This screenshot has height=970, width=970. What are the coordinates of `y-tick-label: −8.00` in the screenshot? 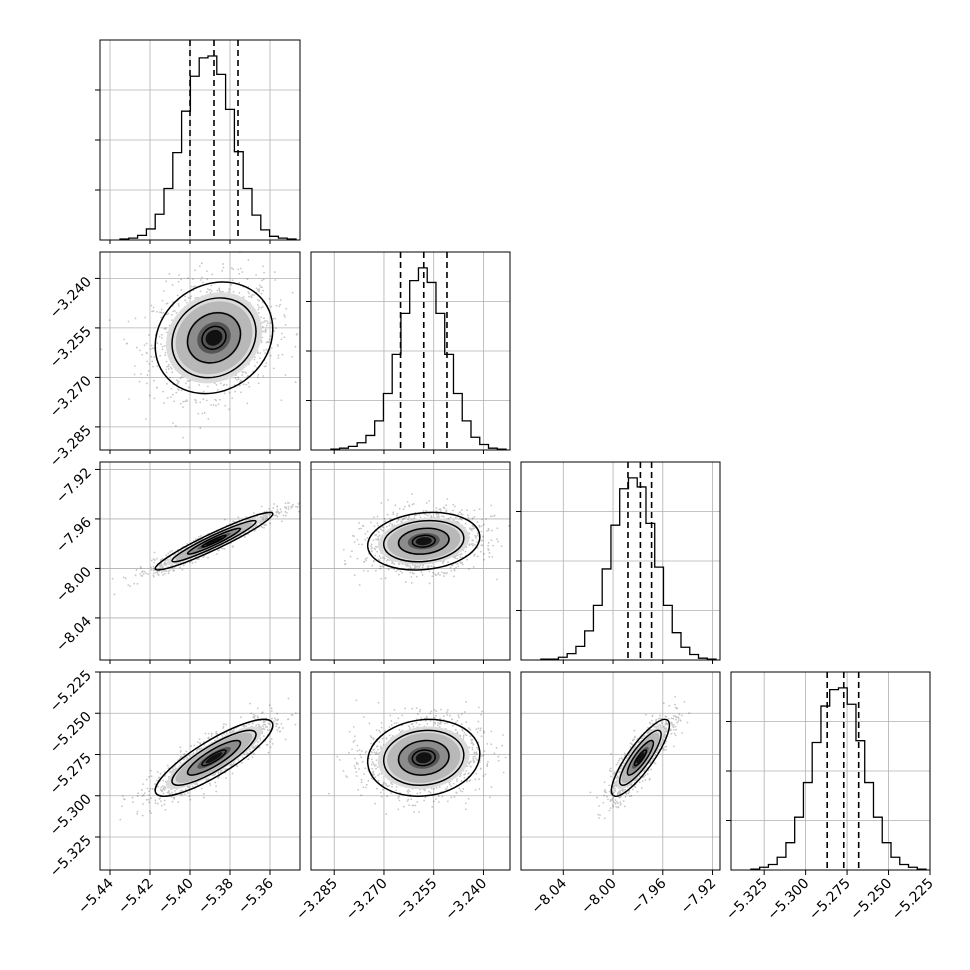 It's located at (74, 585).